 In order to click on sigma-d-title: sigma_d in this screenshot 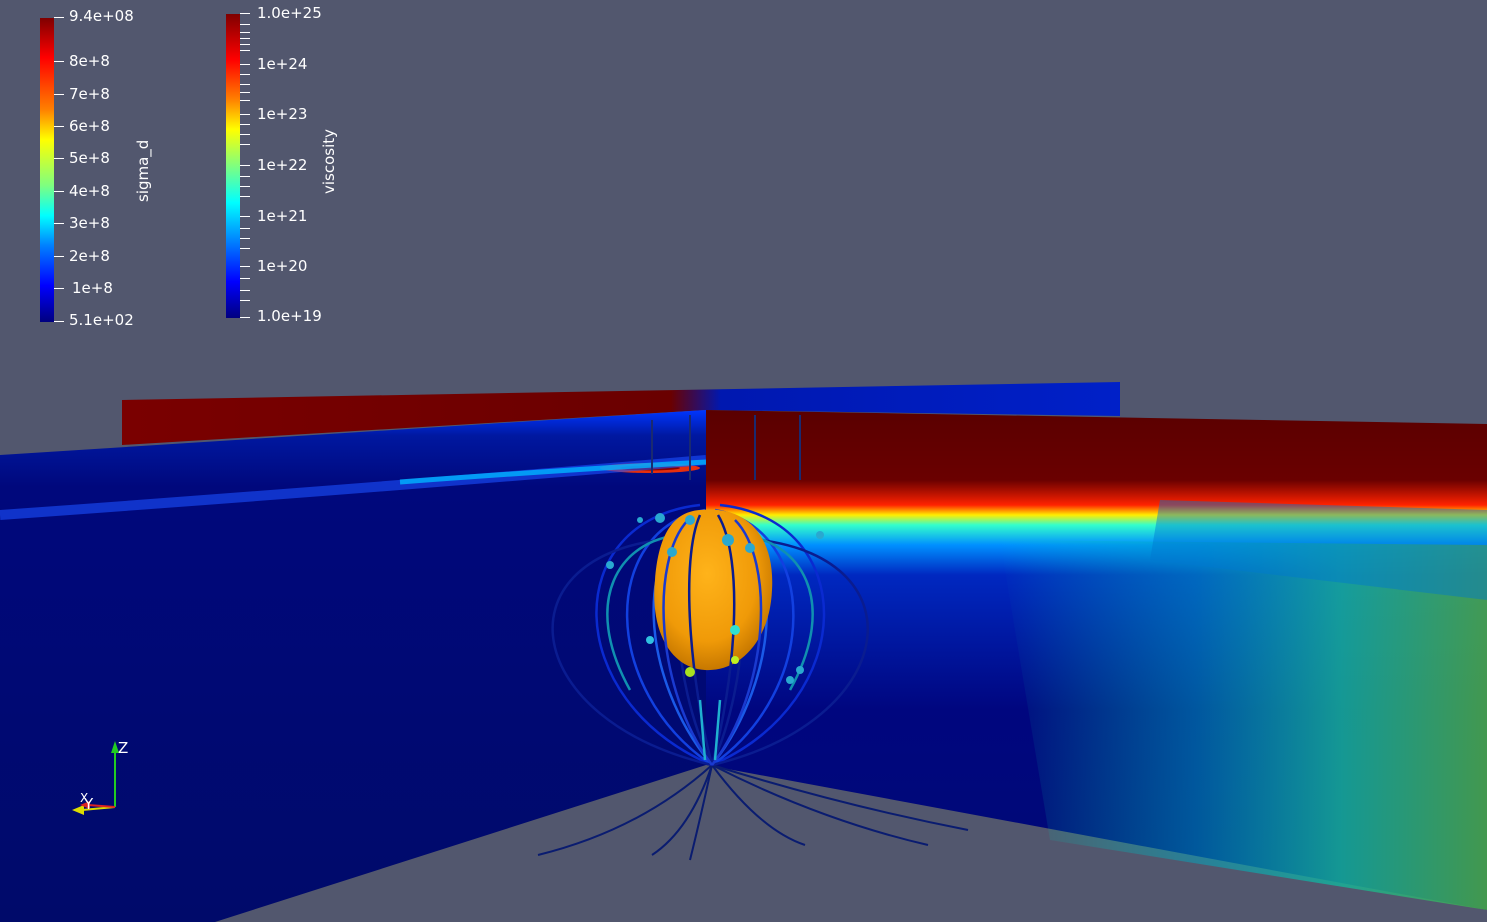, I will do `click(143, 170)`.